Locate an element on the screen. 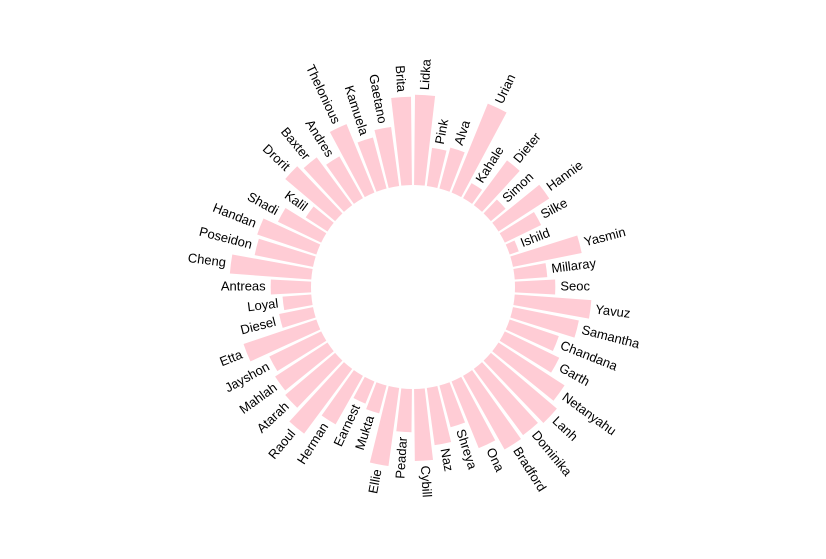 The image size is (826, 559). bar-label-poseidon: Poseidon is located at coordinates (226, 238).